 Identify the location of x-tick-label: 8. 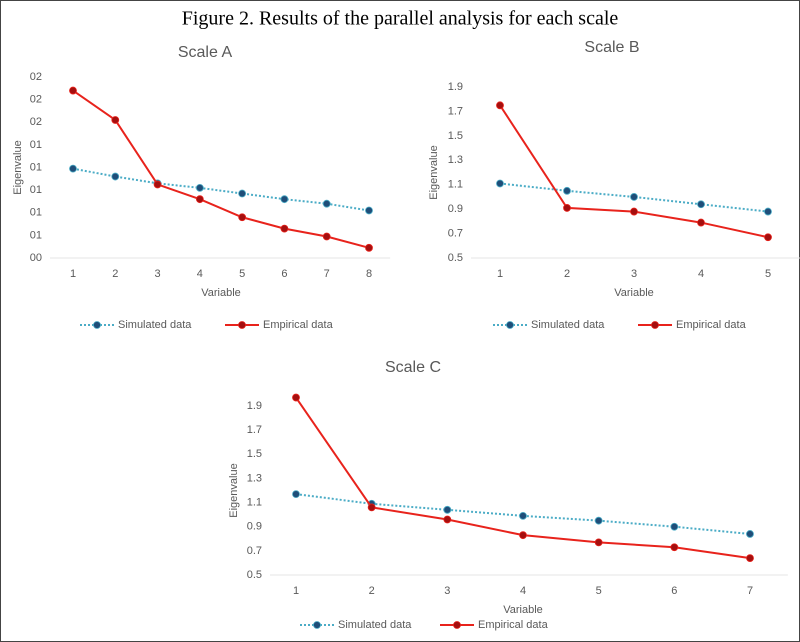
(369, 274).